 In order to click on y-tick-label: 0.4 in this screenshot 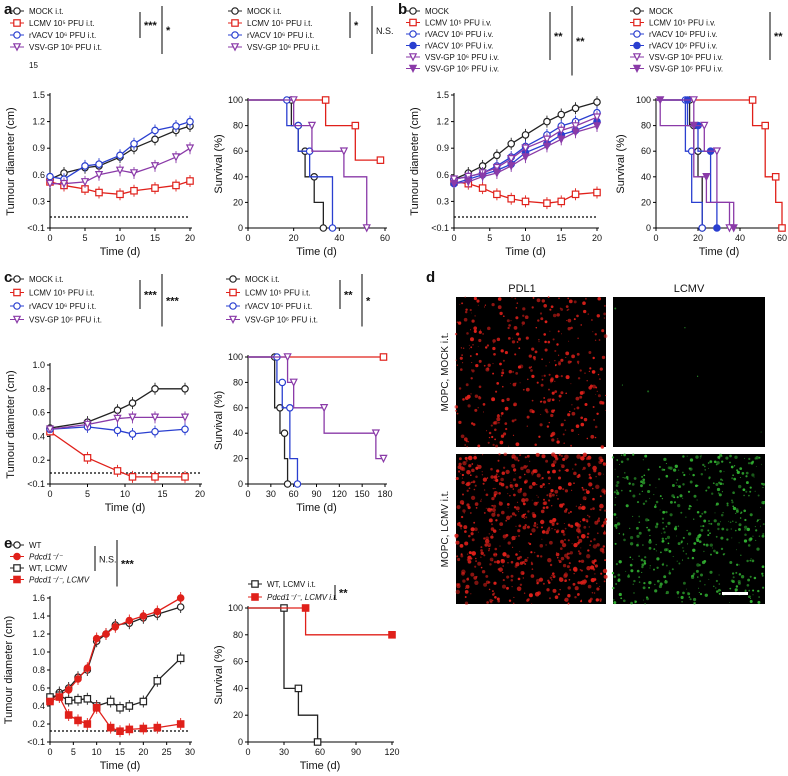, I will do `click(38, 706)`.